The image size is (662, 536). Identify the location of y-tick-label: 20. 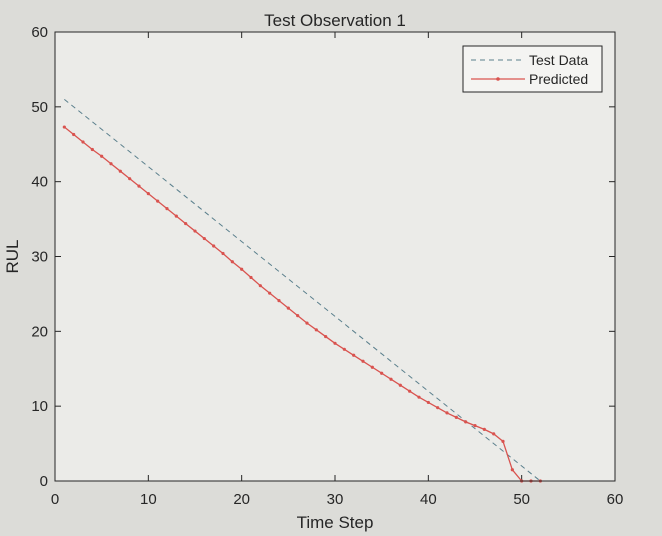
(39, 331).